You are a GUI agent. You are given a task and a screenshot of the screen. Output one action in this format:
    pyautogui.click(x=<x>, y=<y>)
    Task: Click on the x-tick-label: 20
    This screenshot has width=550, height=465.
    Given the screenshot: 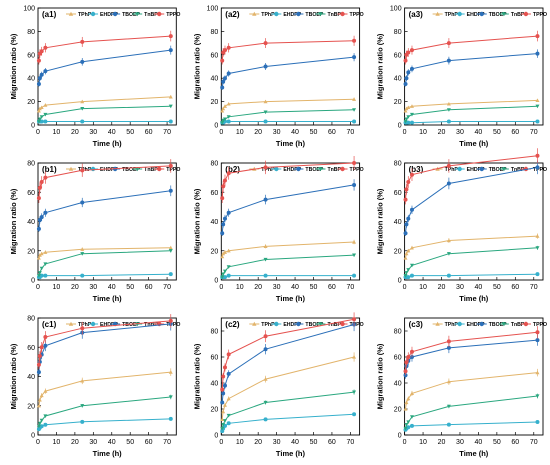 What is the action you would take?
    pyautogui.click(x=258, y=132)
    